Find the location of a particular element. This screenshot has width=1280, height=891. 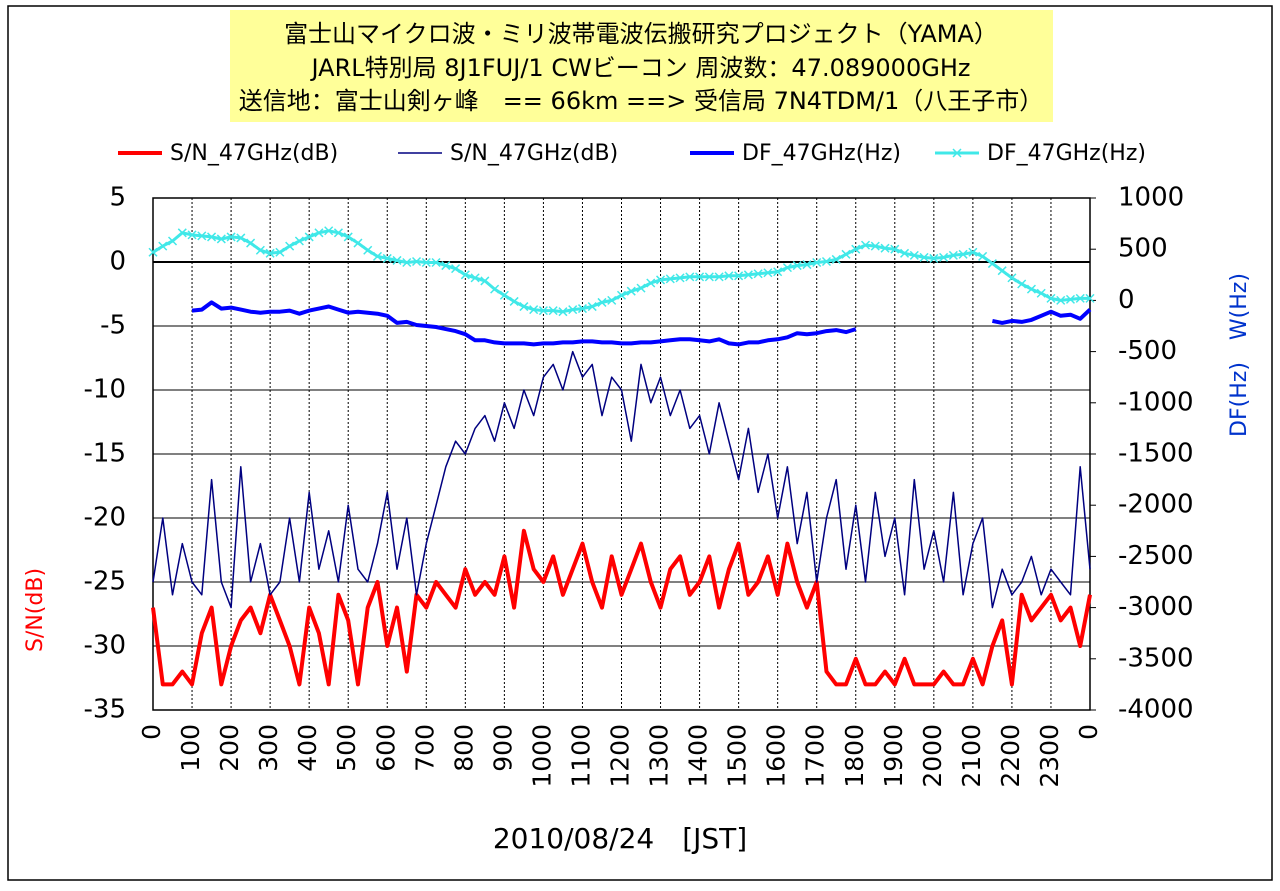

x-tick-label: 1900 is located at coordinates (893, 756).